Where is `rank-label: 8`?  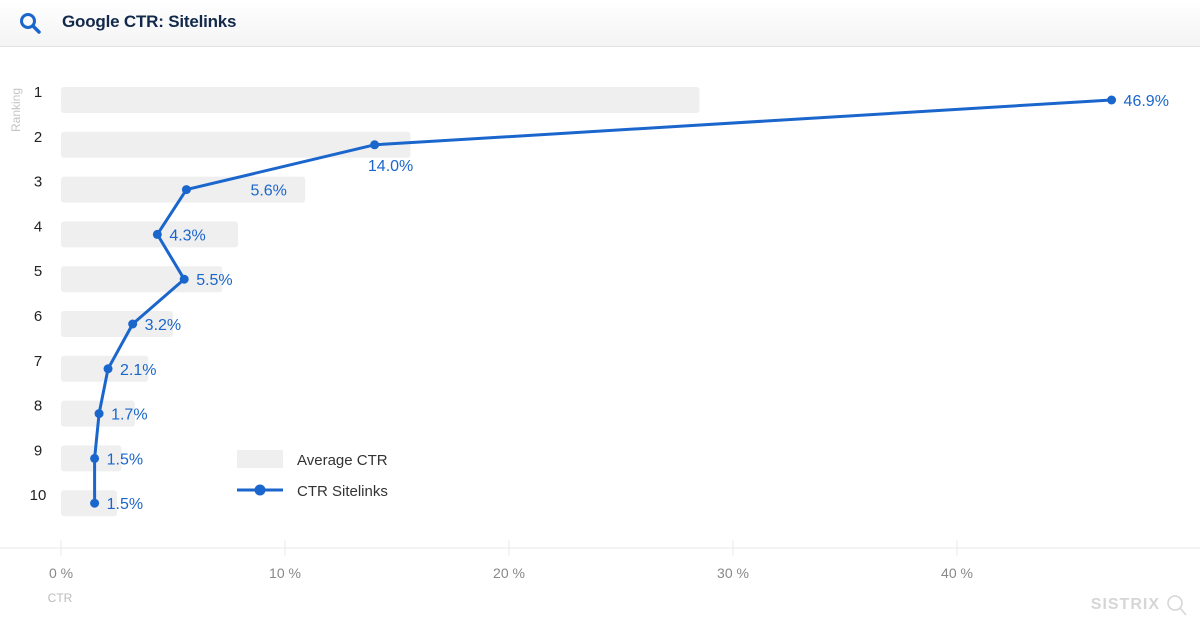
rank-label: 8 is located at coordinates (38, 406).